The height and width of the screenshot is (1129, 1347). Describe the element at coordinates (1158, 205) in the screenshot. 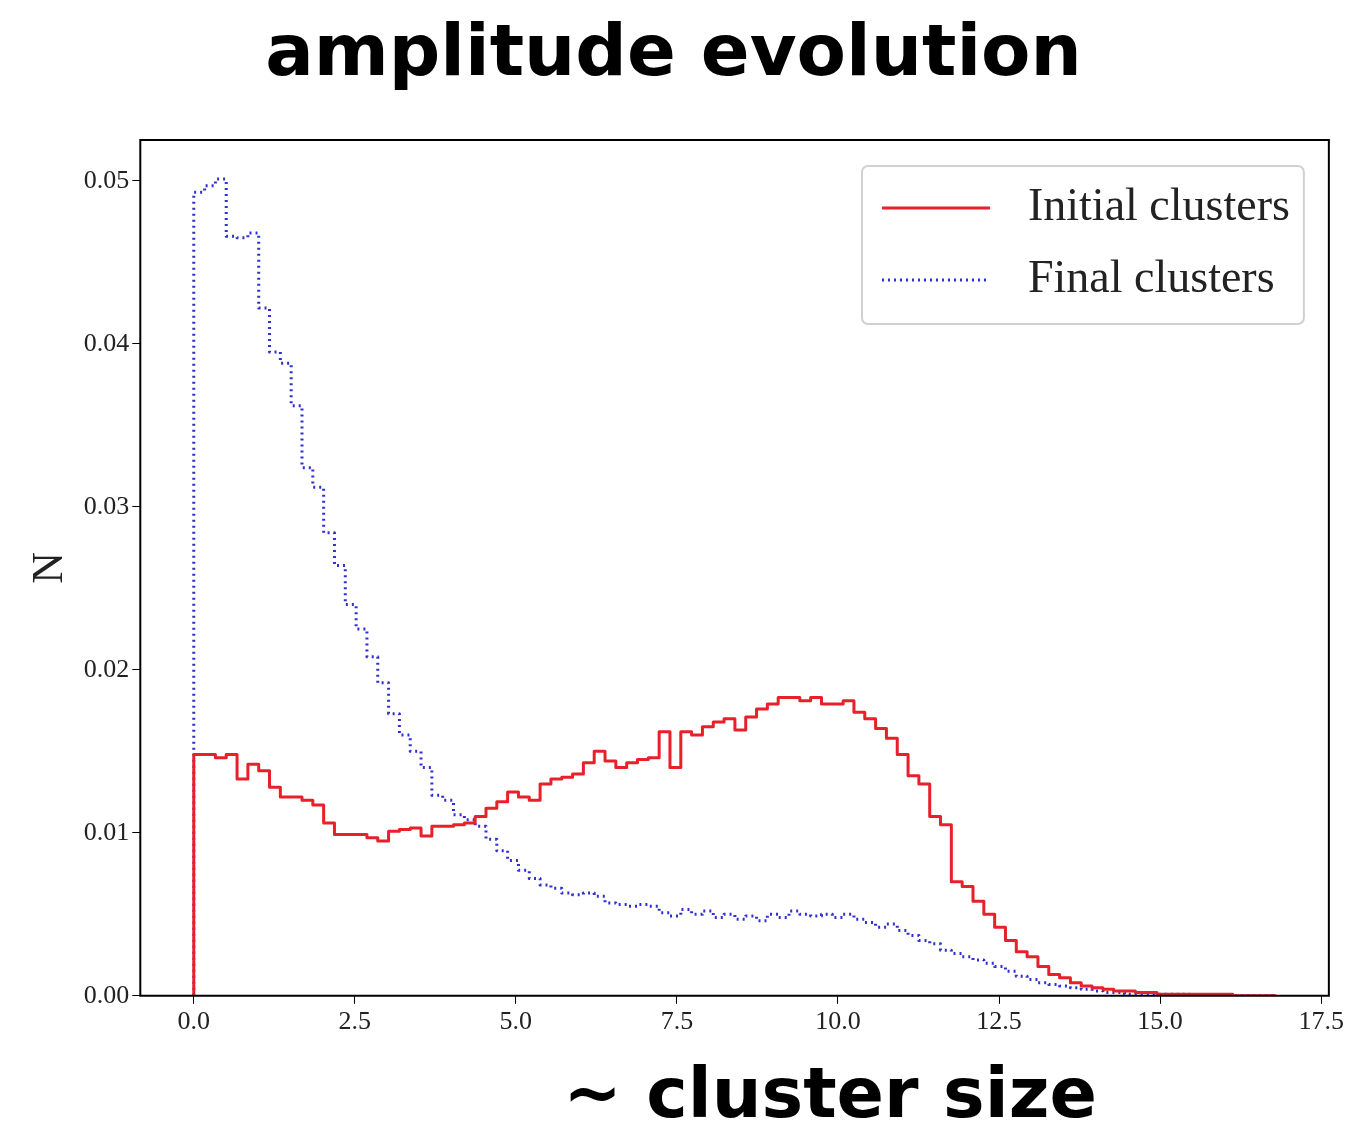

I see `legend-label: Initial clusters` at that location.